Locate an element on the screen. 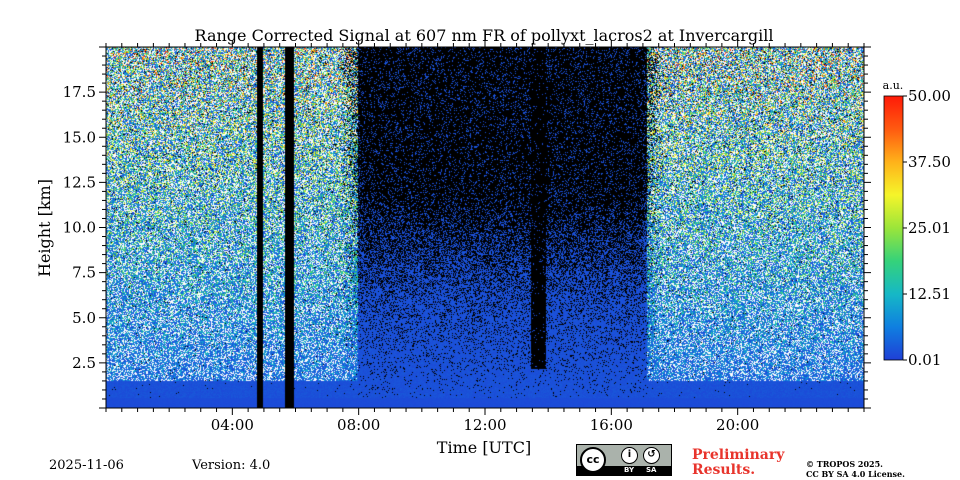  attribution-icon: i is located at coordinates (629, 455).